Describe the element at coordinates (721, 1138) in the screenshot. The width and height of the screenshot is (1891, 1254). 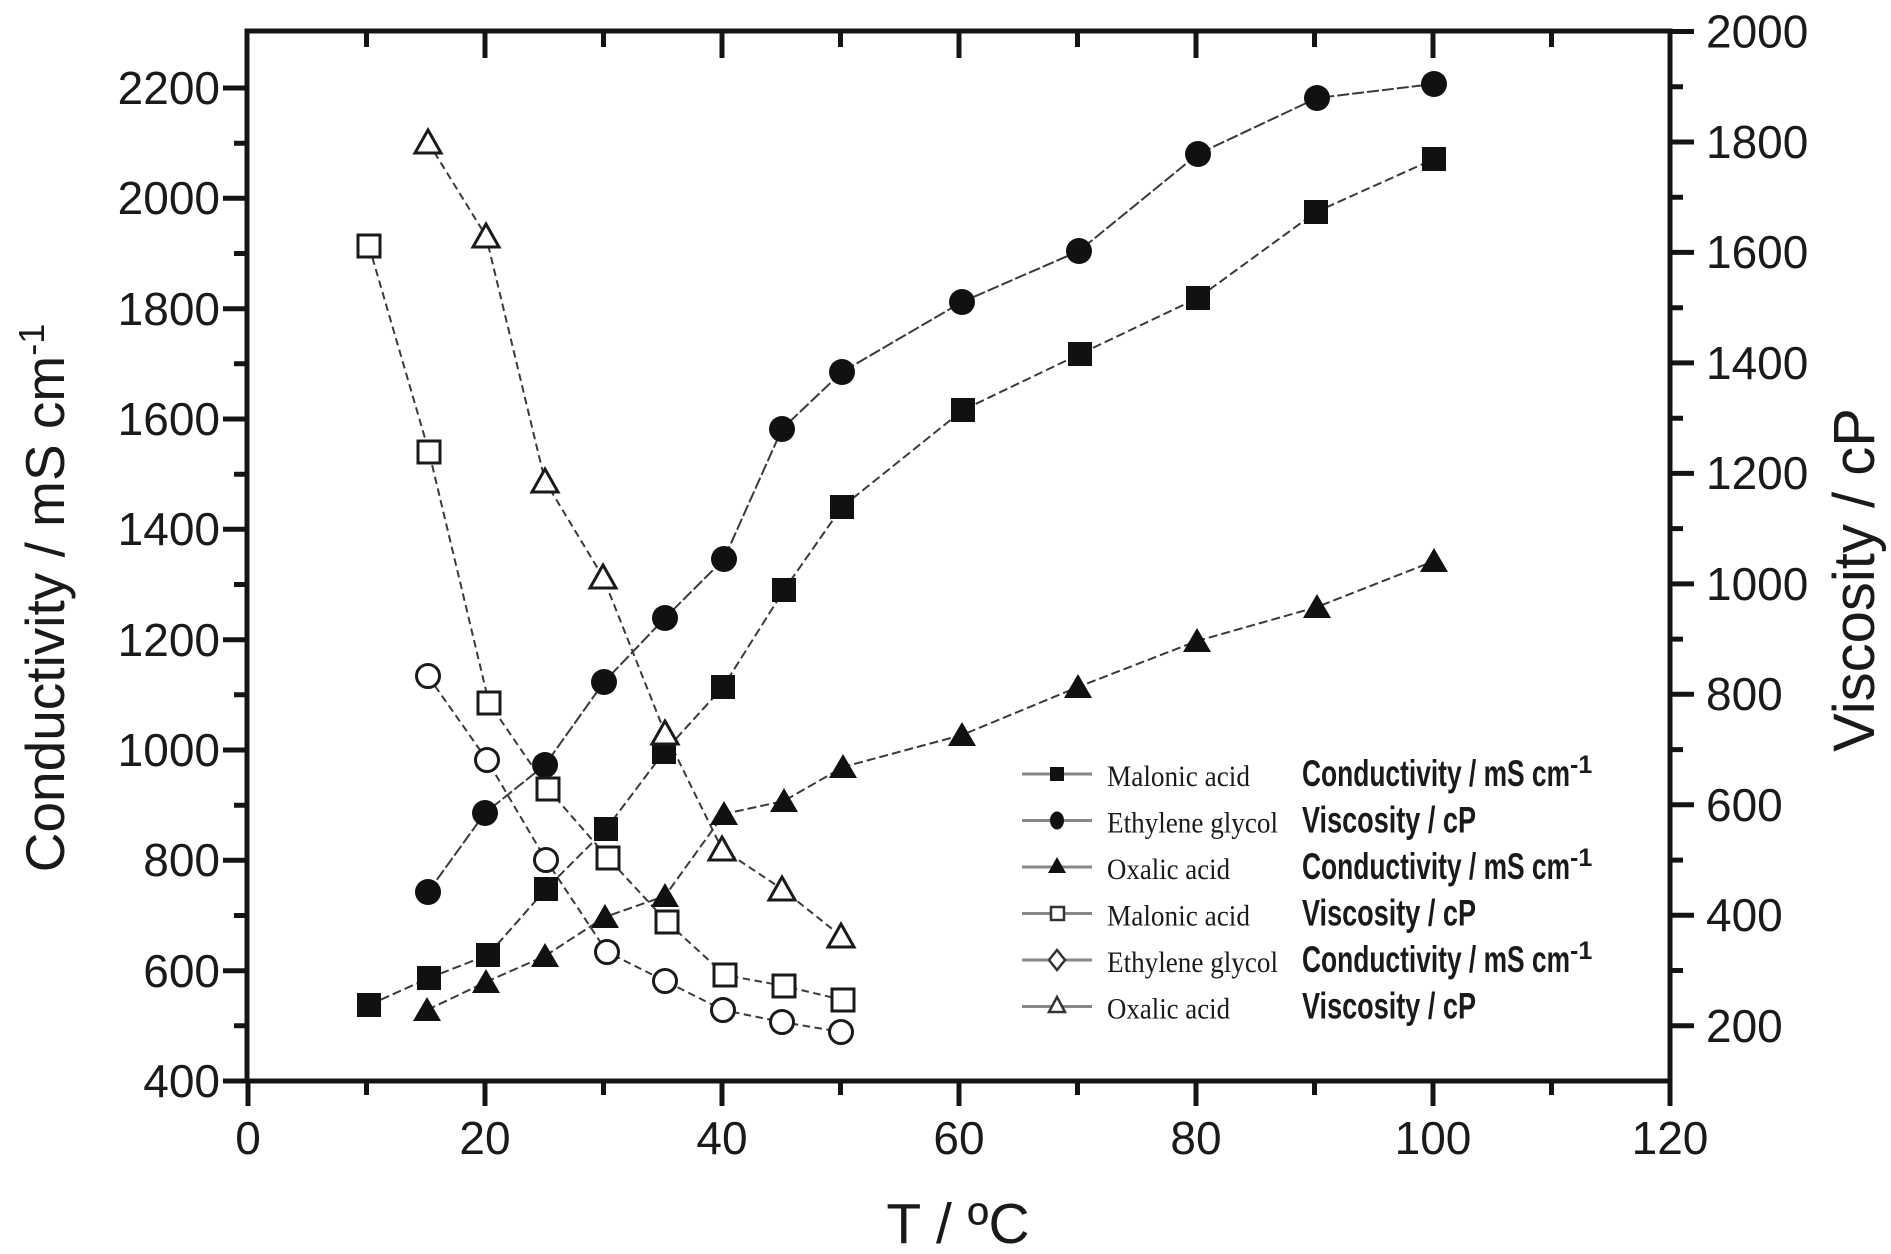
I see `svg-text: 40` at that location.